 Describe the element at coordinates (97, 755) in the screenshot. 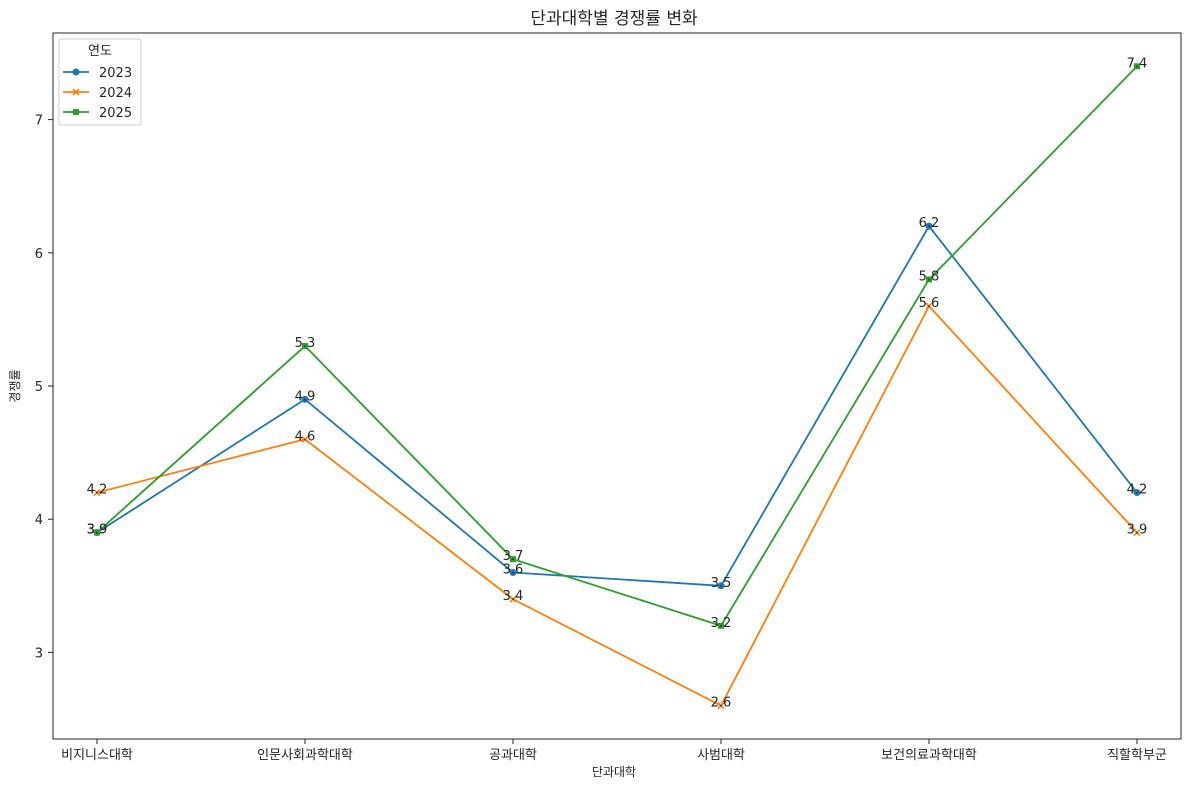

I see `x-tick-label: 비지니스대학` at that location.